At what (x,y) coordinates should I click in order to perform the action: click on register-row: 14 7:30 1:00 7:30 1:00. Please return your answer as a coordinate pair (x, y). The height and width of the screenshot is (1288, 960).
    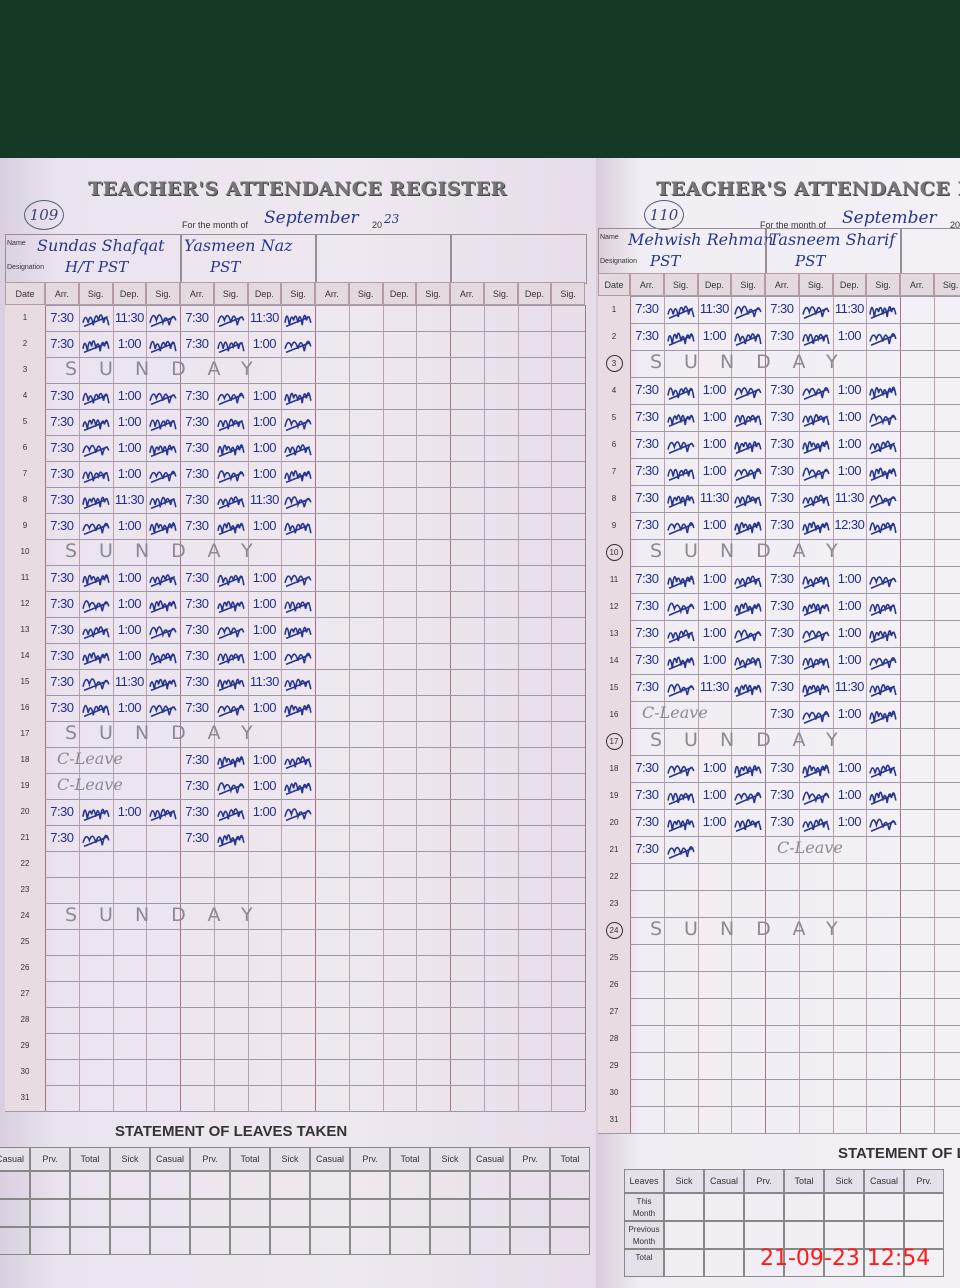
    Looking at the image, I should click on (298, 656).